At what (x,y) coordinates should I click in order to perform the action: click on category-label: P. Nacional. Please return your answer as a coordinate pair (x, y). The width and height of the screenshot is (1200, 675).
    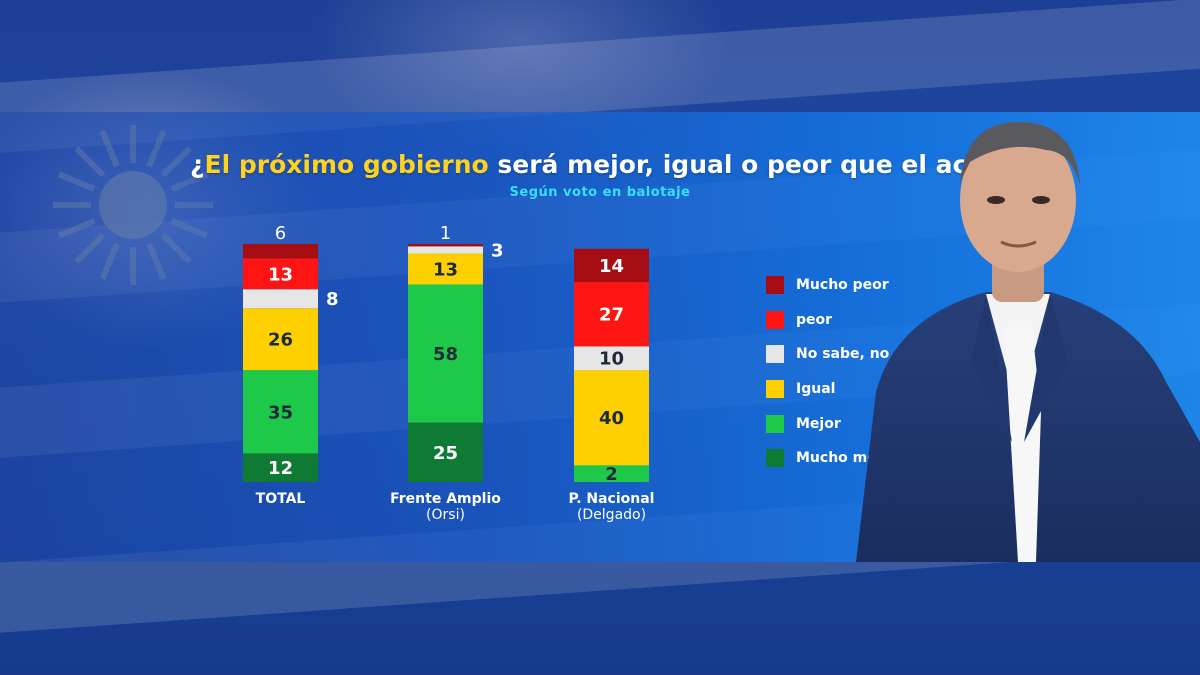
    Looking at the image, I should click on (612, 499).